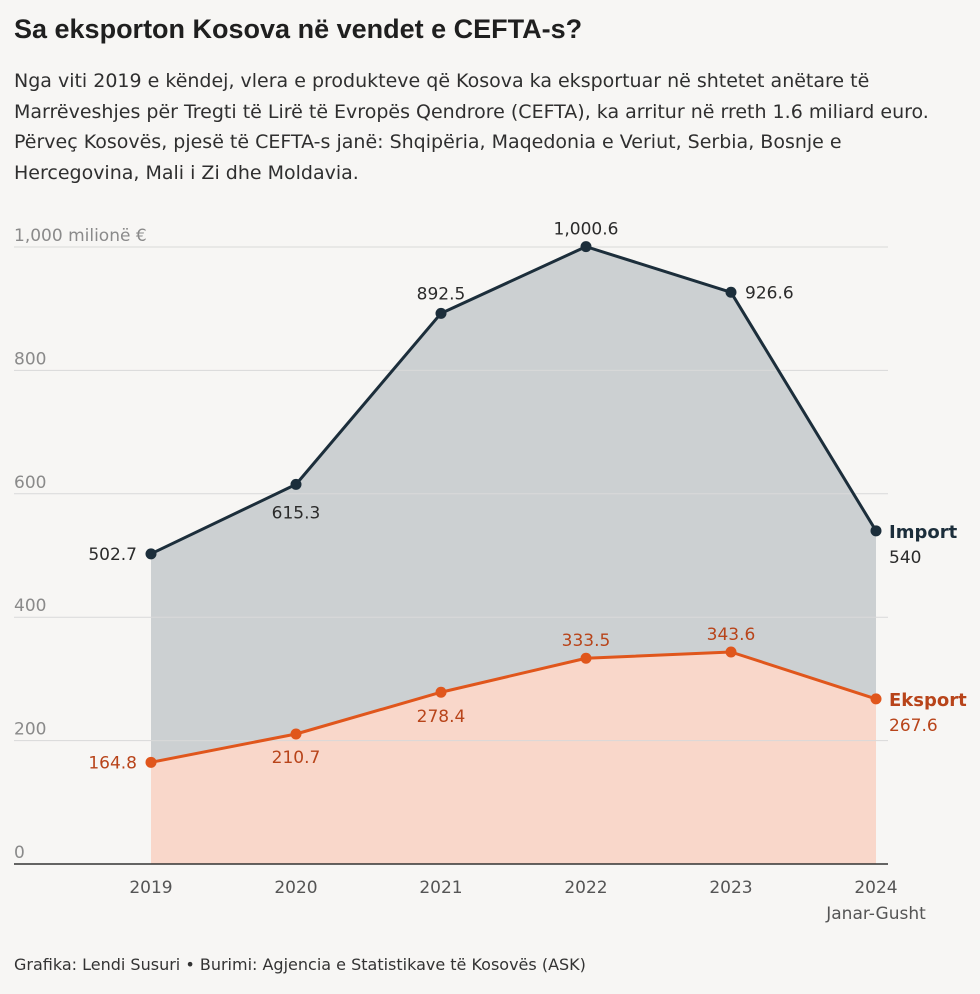 This screenshot has height=994, width=980. I want to click on import-value-label: 926.6, so click(769, 293).